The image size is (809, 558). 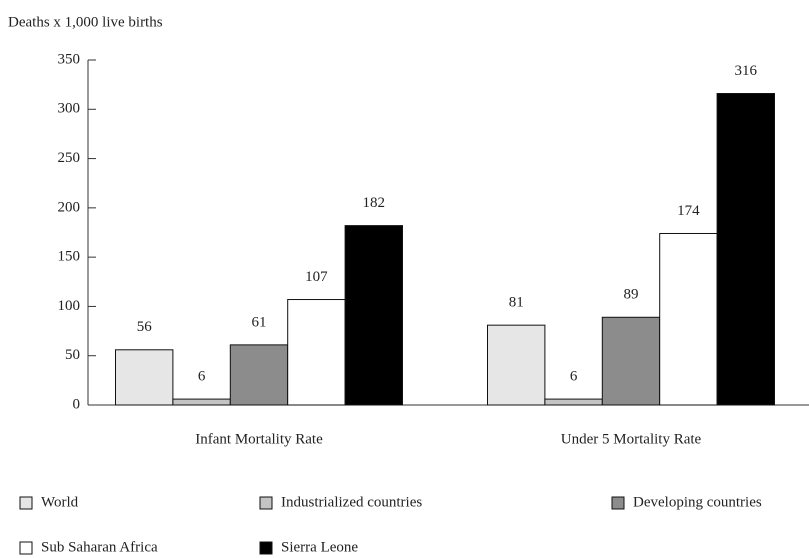 I want to click on y-tick-label: 300, so click(x=69, y=109).